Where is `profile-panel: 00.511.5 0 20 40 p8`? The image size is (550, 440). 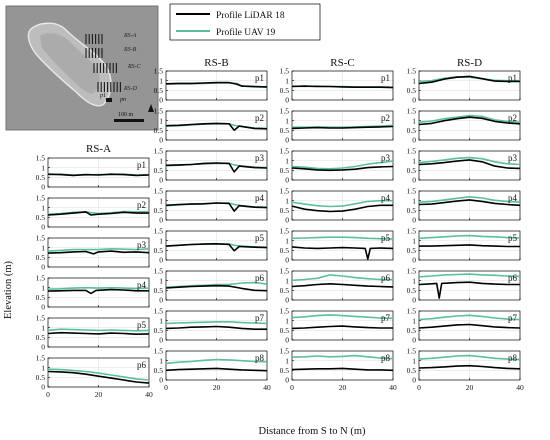 profile-panel: 00.511.5 0 20 40 p8 is located at coordinates (338, 369).